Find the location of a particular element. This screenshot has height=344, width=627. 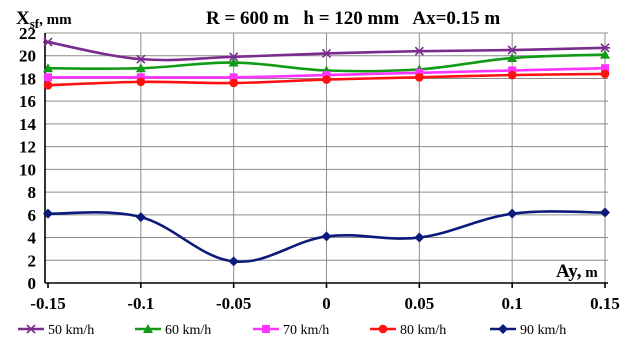

legend-item: 80 km/h is located at coordinates (408, 330).